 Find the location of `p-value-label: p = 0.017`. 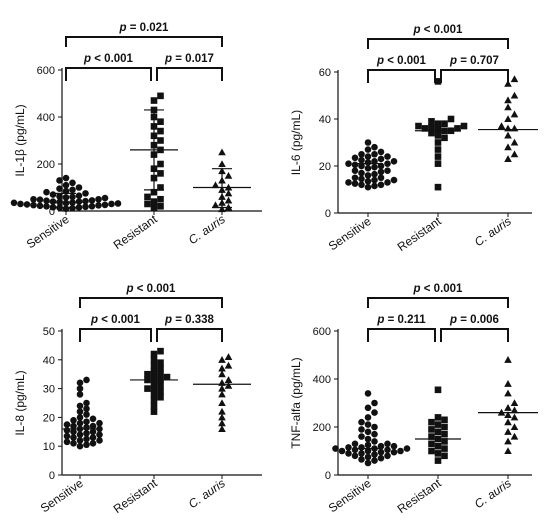

p-value-label: p = 0.017 is located at coordinates (189, 59).